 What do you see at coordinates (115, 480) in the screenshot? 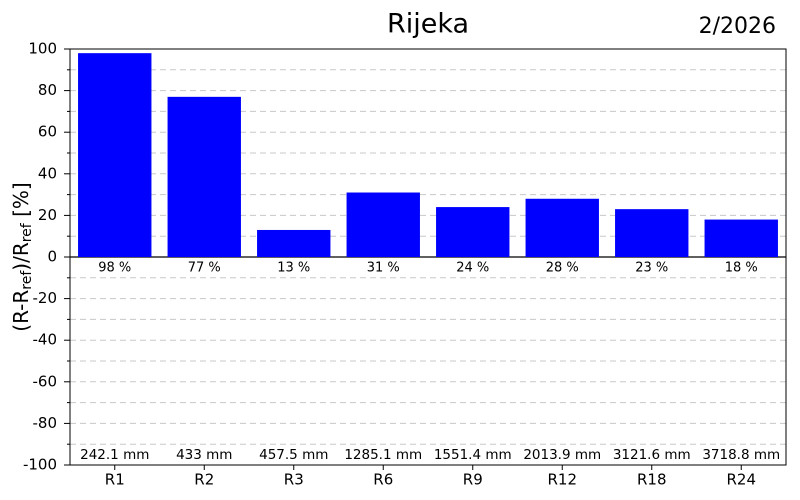
I see `x-tick-label: R1` at bounding box center [115, 480].